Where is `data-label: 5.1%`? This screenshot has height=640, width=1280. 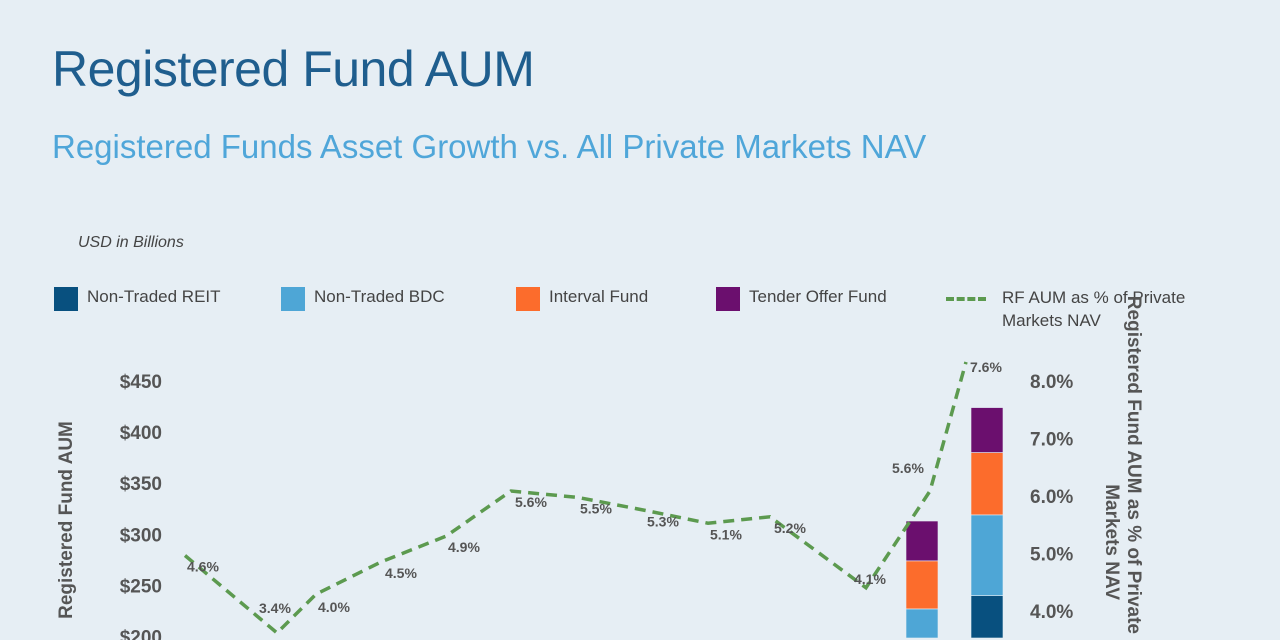 data-label: 5.1% is located at coordinates (726, 534).